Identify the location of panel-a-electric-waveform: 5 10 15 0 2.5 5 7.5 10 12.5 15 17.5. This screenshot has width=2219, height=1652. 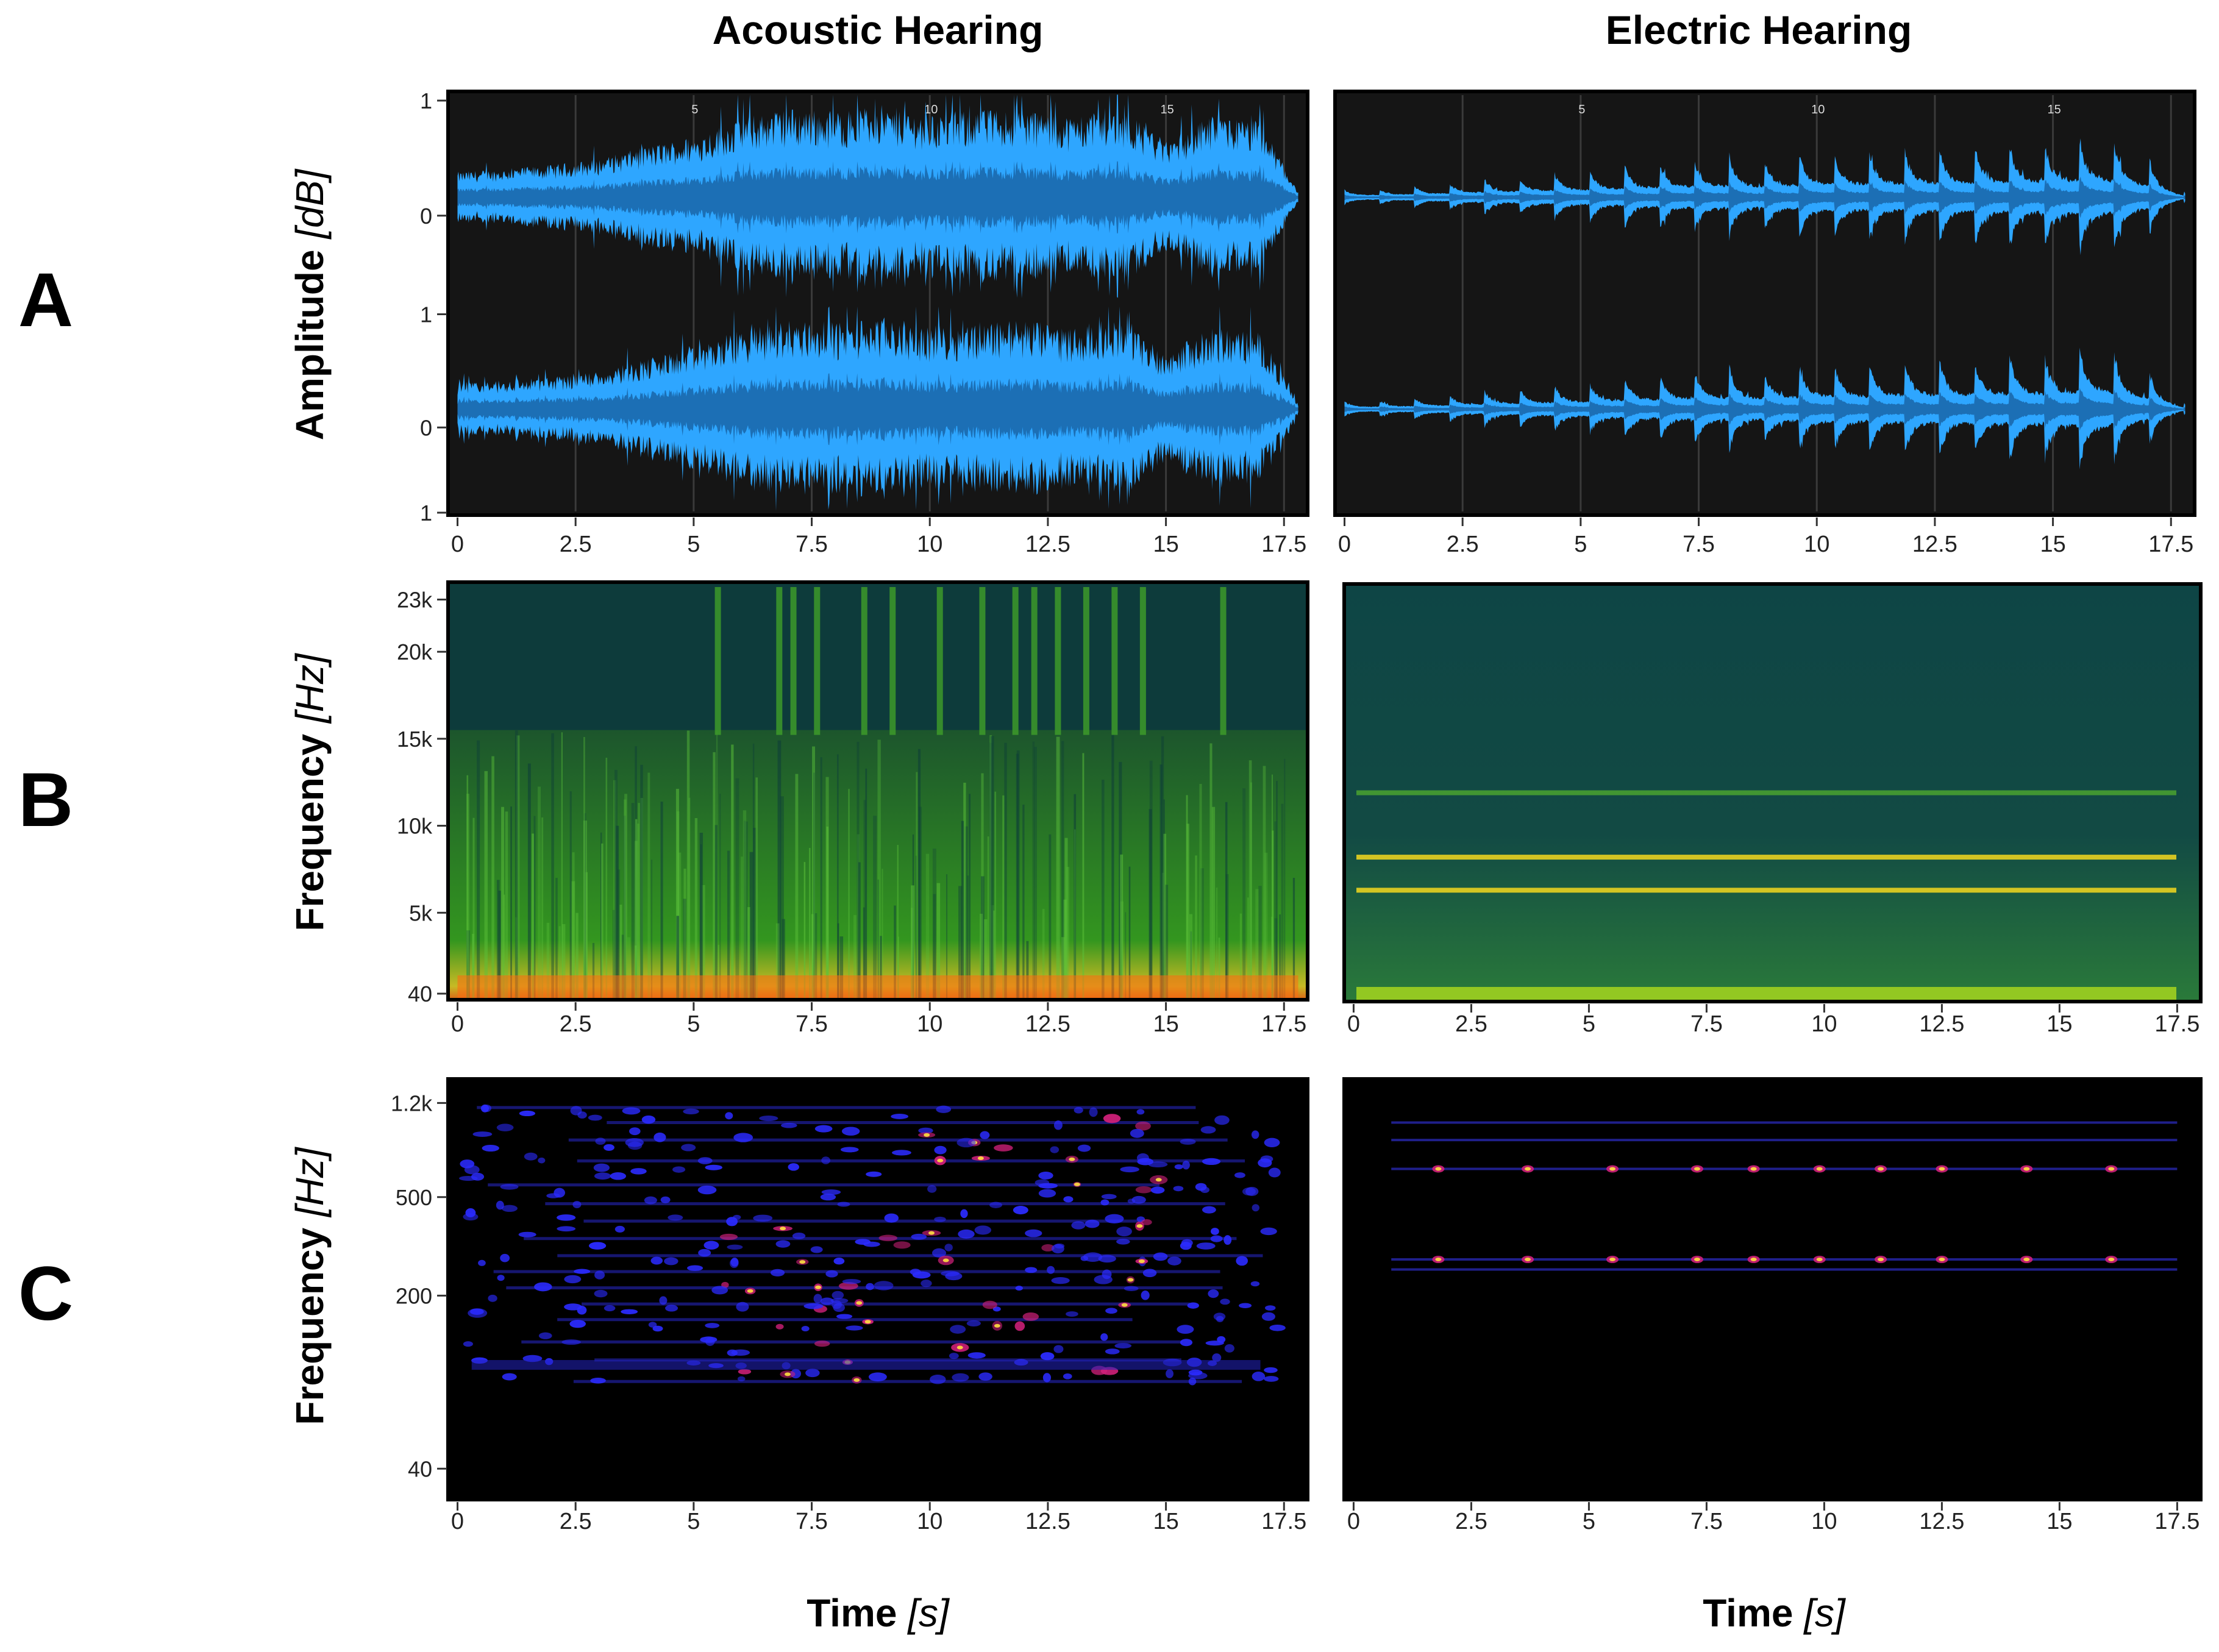
(1764, 323).